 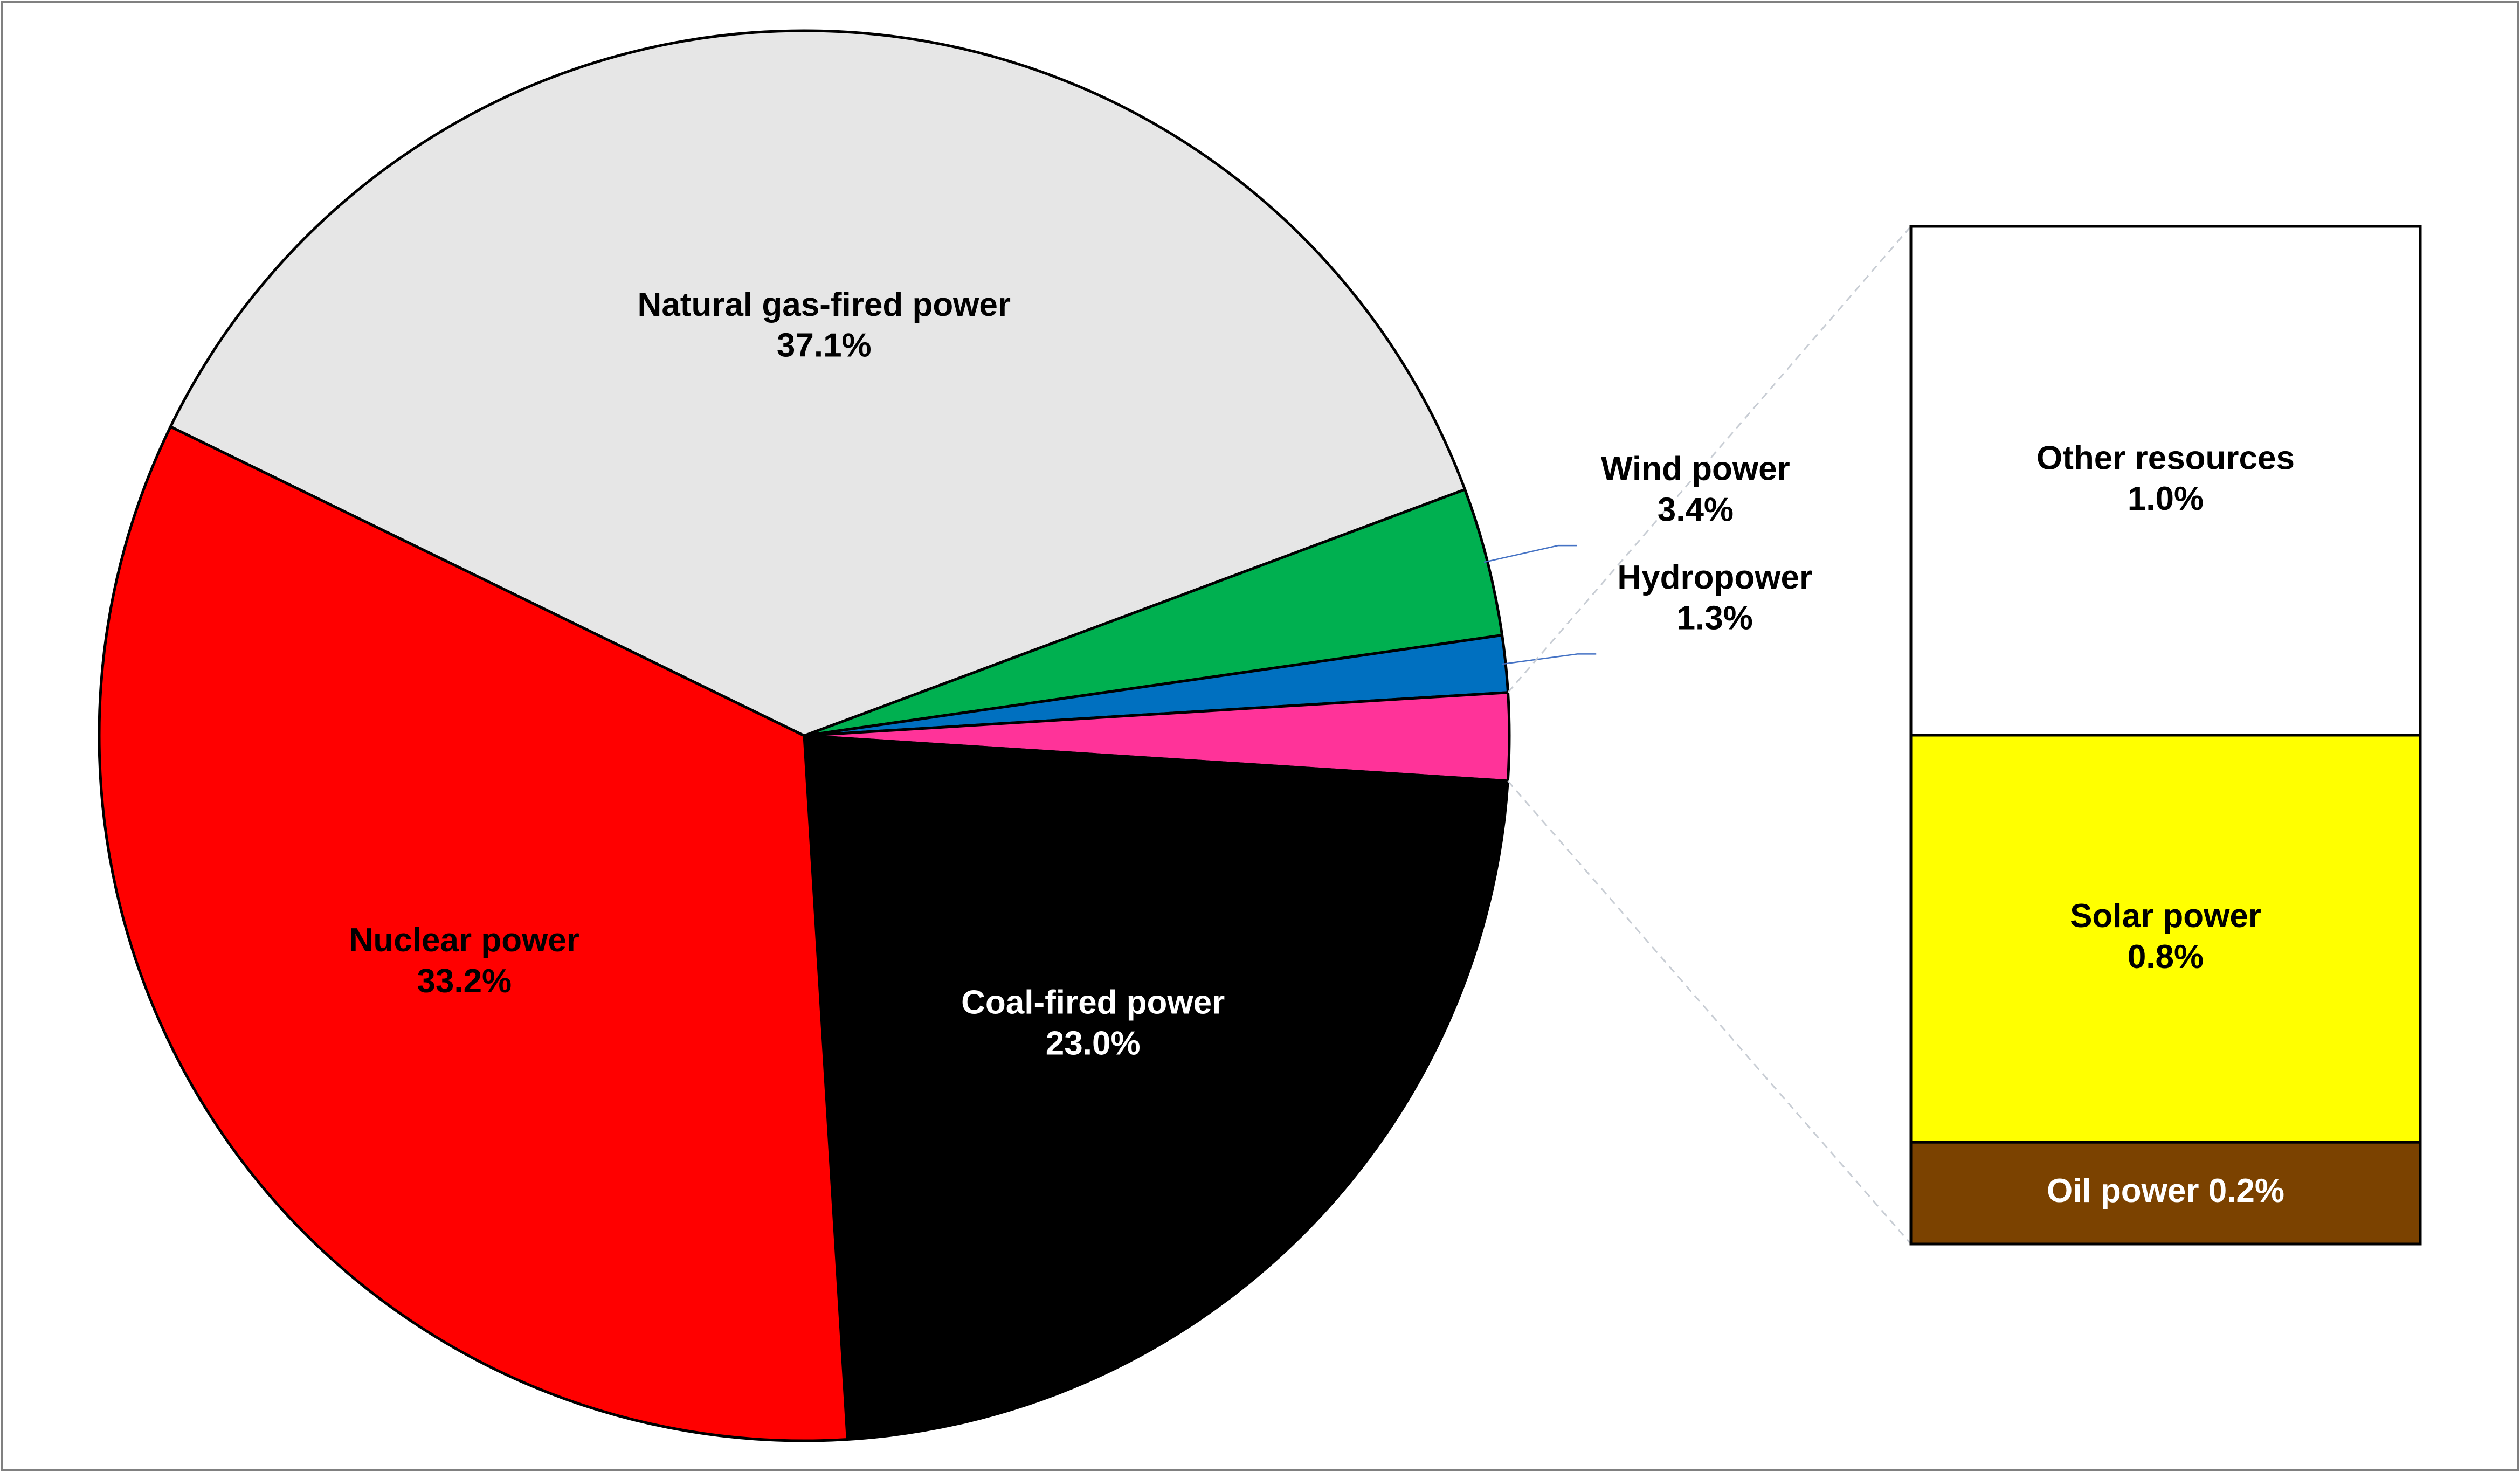 What do you see at coordinates (824, 304) in the screenshot?
I see `pie-label-natural-gas-fired-power-name: Natural gas-fired power` at bounding box center [824, 304].